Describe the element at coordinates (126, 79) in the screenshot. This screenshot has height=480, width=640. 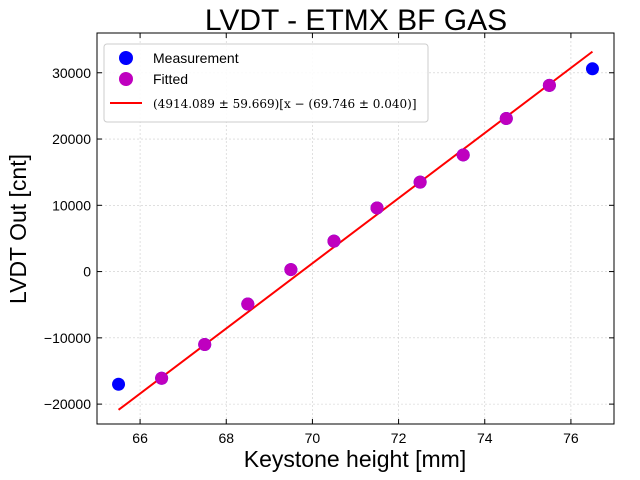
I see `legend-marker-fitted` at that location.